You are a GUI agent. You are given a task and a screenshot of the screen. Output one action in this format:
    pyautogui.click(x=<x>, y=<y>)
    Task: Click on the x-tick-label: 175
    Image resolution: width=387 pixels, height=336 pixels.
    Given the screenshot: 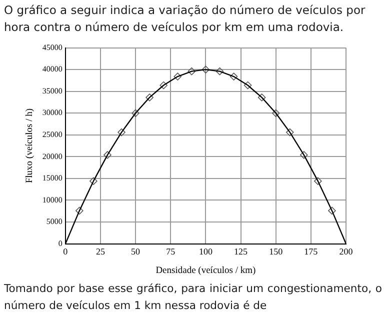 What is the action you would take?
    pyautogui.click(x=311, y=251)
    